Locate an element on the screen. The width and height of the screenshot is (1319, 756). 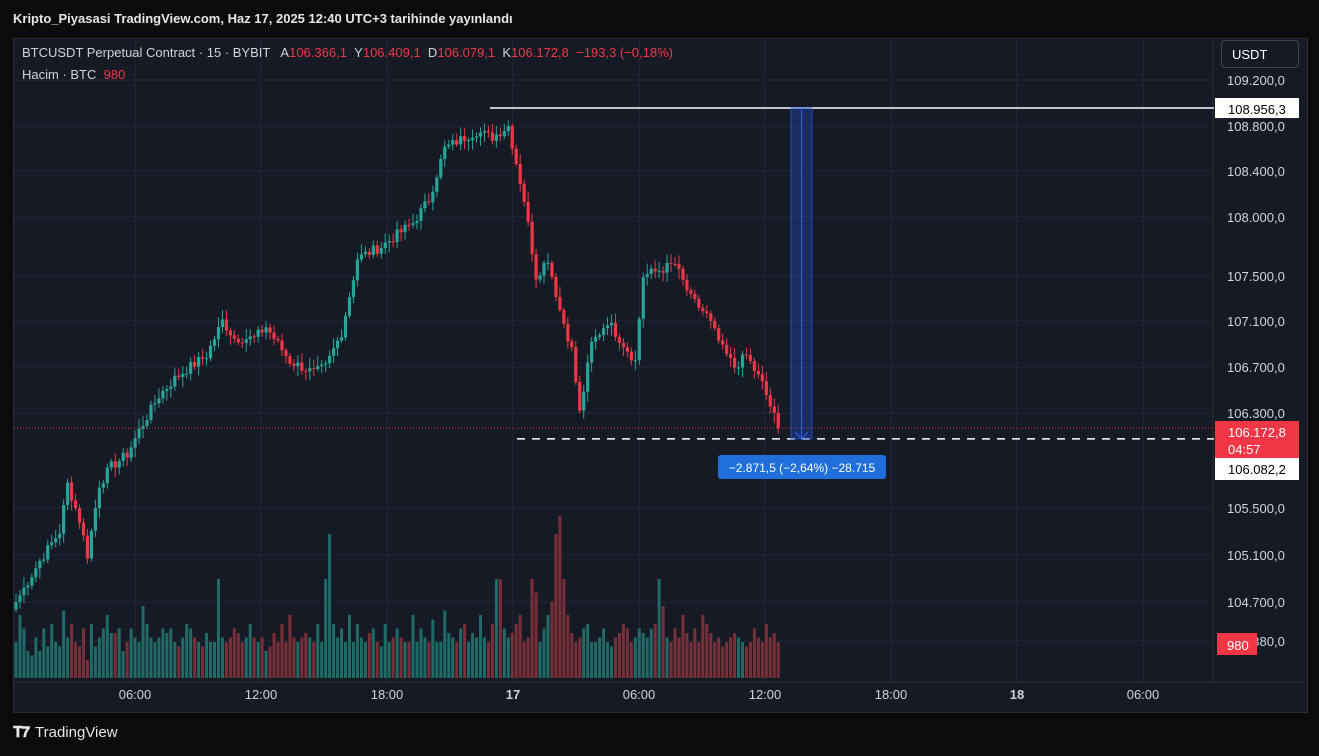
price-tick-label: 108.400,0 is located at coordinates (1256, 171).